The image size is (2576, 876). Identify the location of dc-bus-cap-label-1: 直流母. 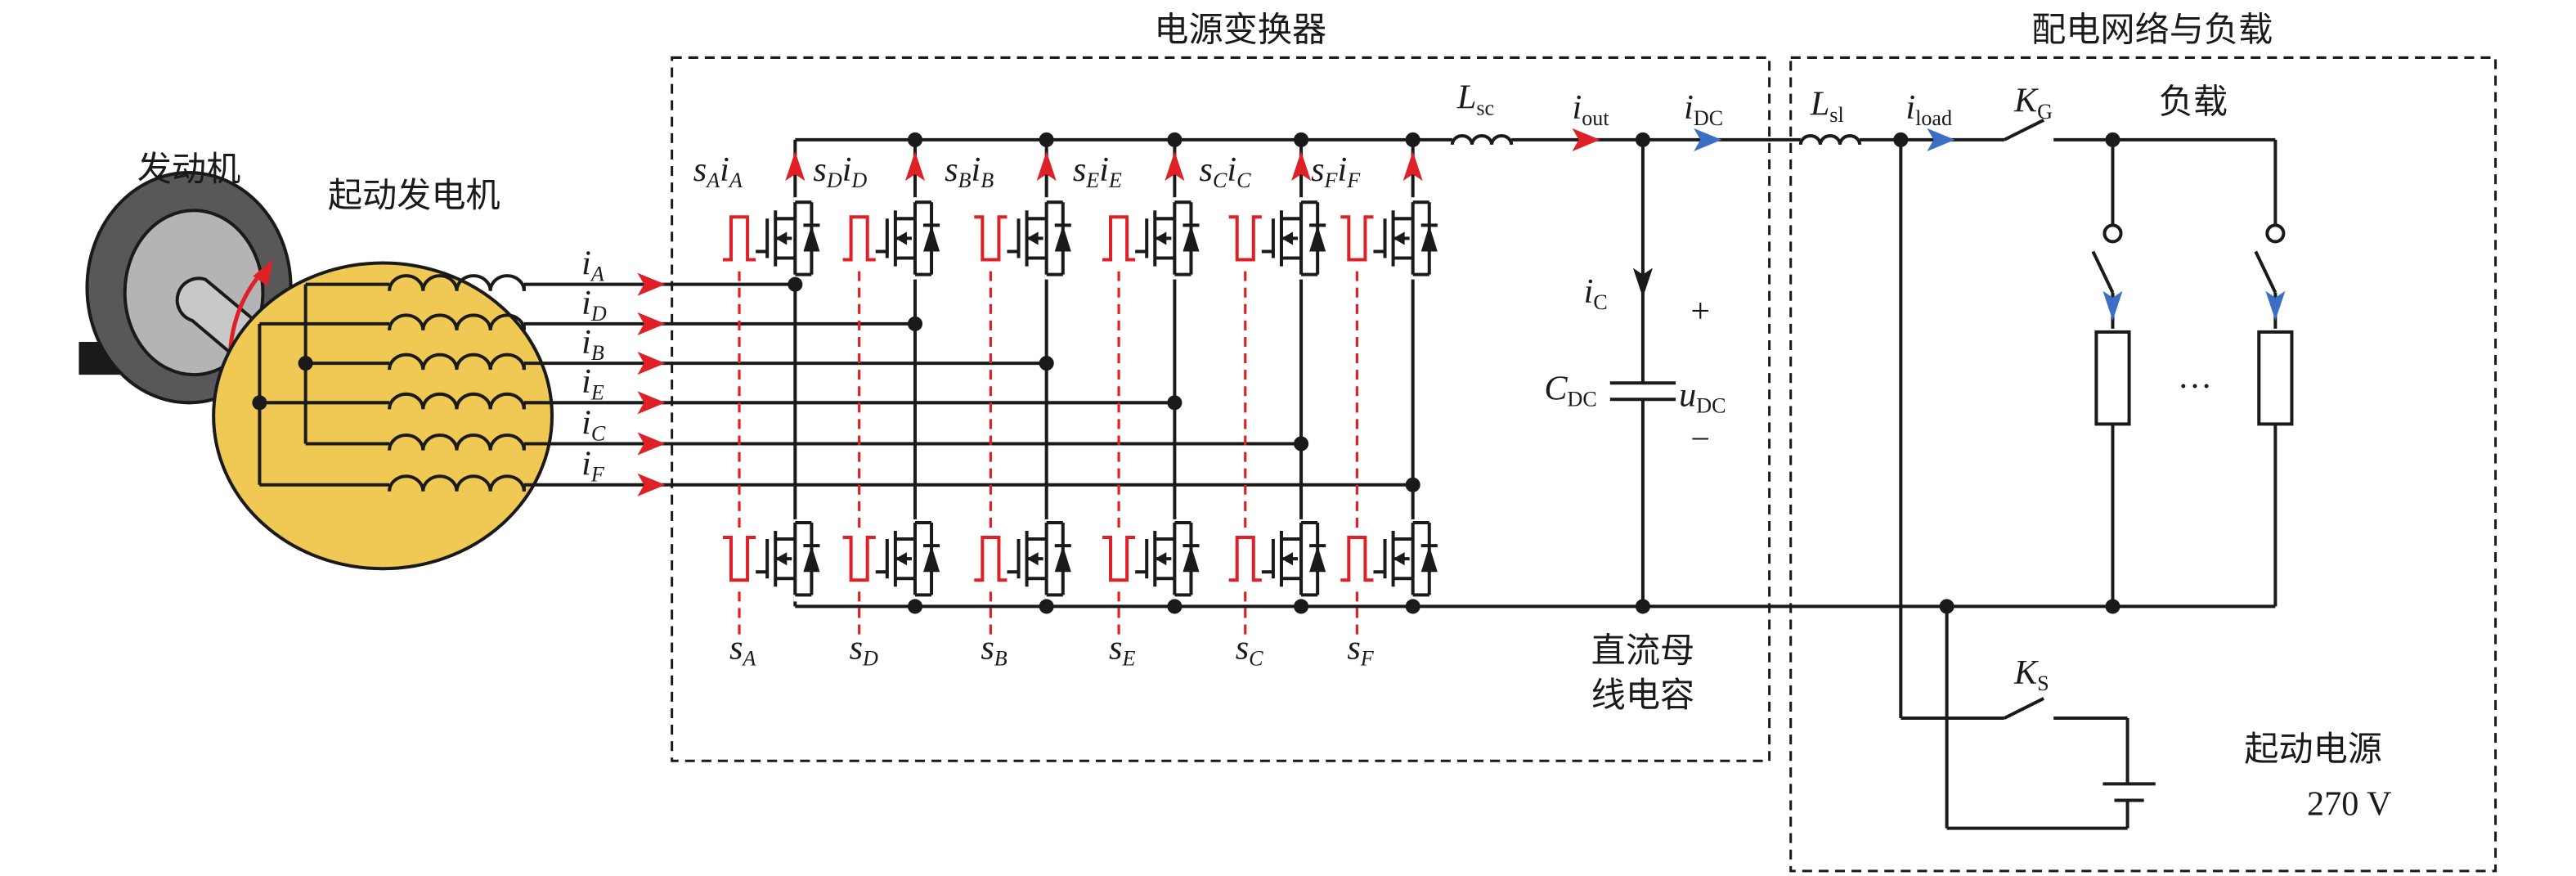
(1643, 651).